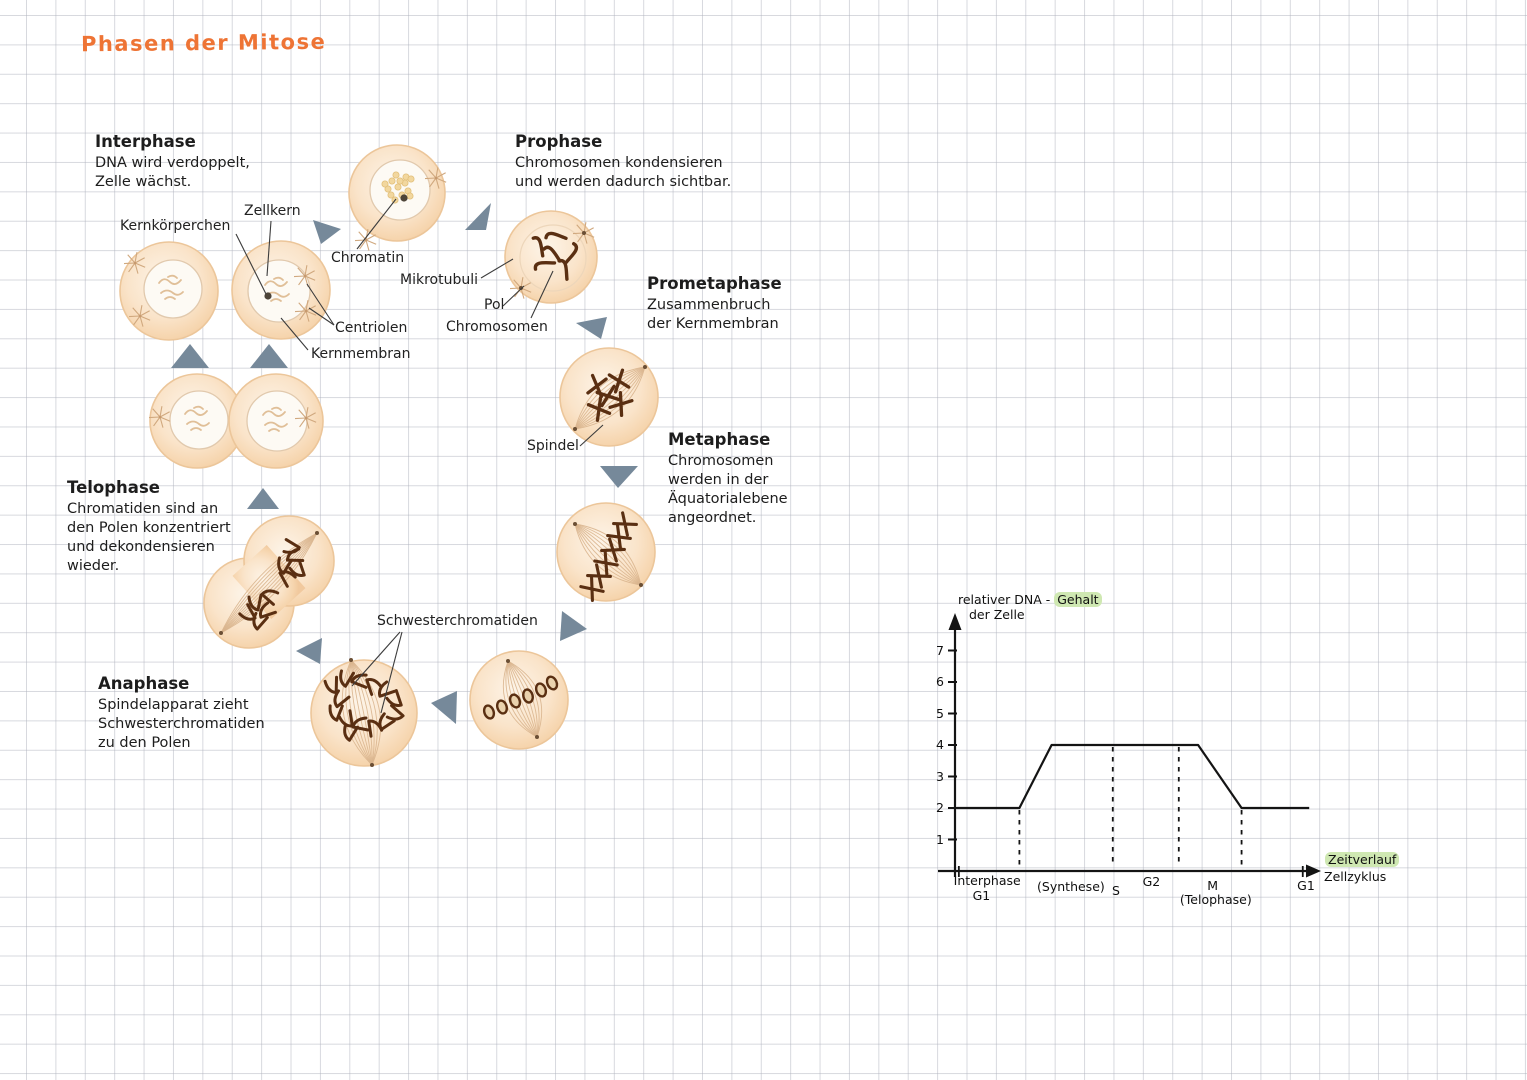 The image size is (1527, 1080). I want to click on chart-ytick-6: 6, so click(940, 681).